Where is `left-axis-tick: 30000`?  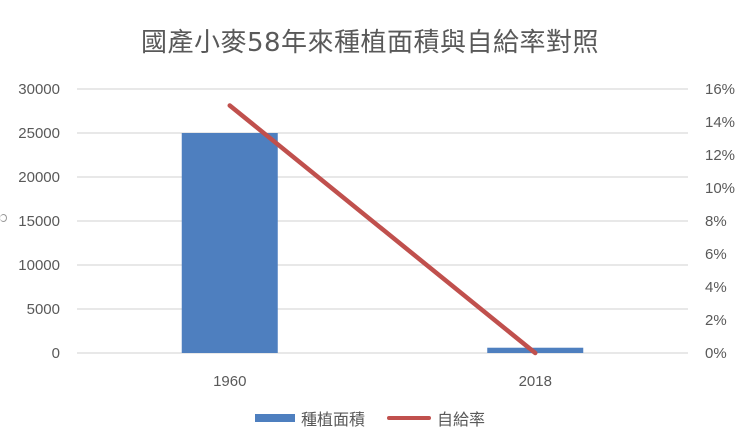 left-axis-tick: 30000 is located at coordinates (39, 89).